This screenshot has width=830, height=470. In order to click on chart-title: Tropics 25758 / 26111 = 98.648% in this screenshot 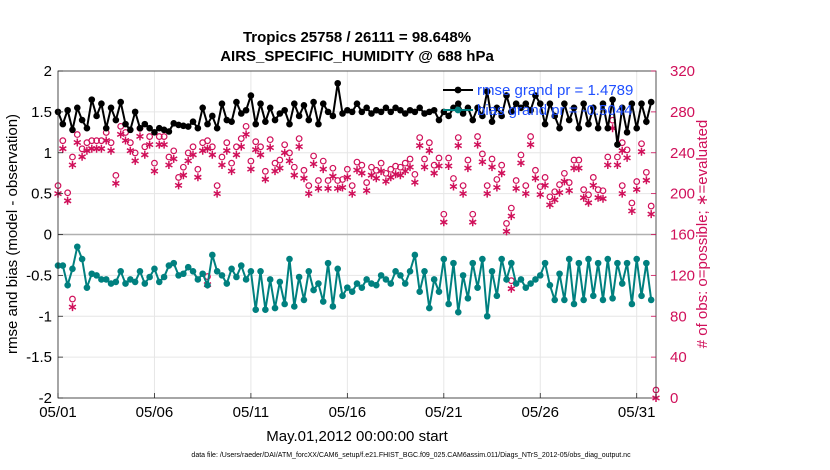, I will do `click(357, 37)`.